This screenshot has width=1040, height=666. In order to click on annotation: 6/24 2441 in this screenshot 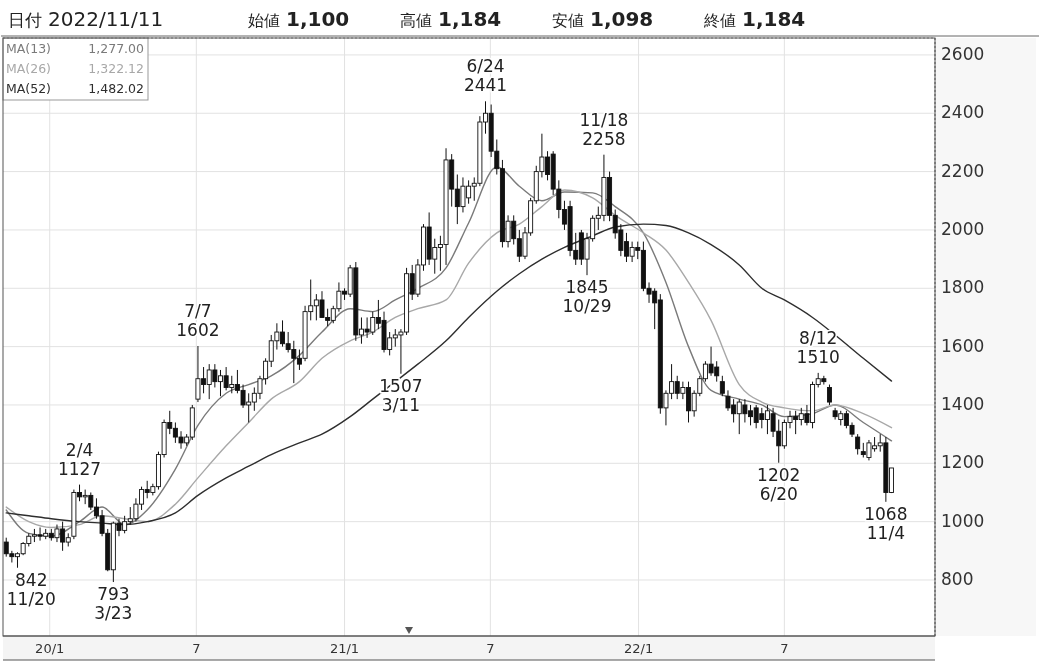, I will do `click(485, 76)`.